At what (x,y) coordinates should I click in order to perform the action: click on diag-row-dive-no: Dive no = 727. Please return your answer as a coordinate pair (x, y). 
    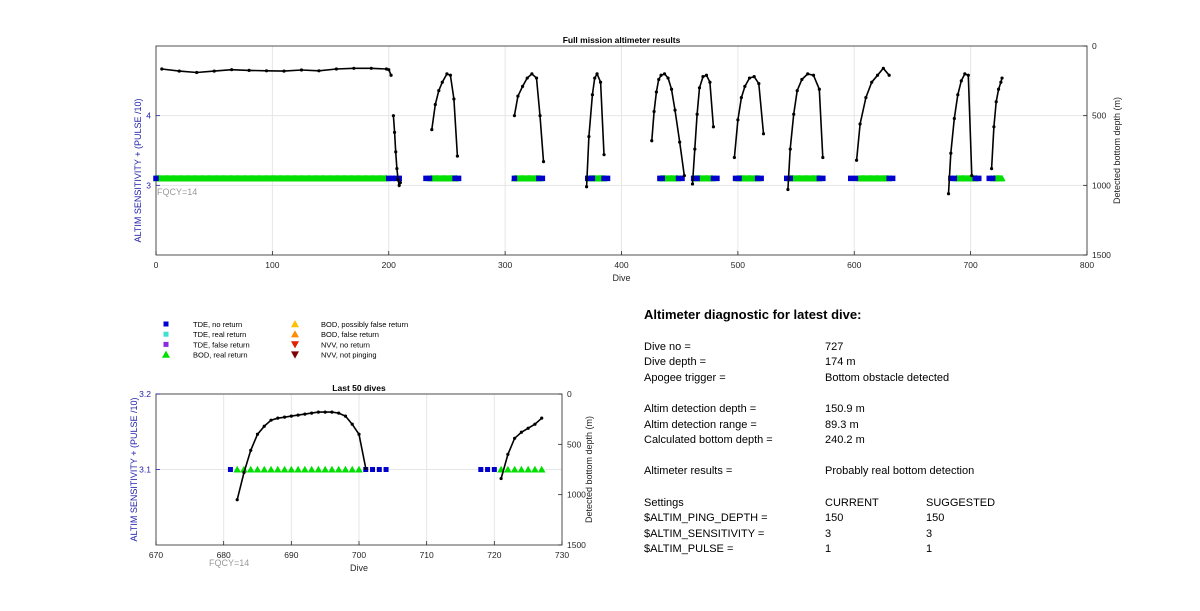
    Looking at the image, I should click on (904, 348).